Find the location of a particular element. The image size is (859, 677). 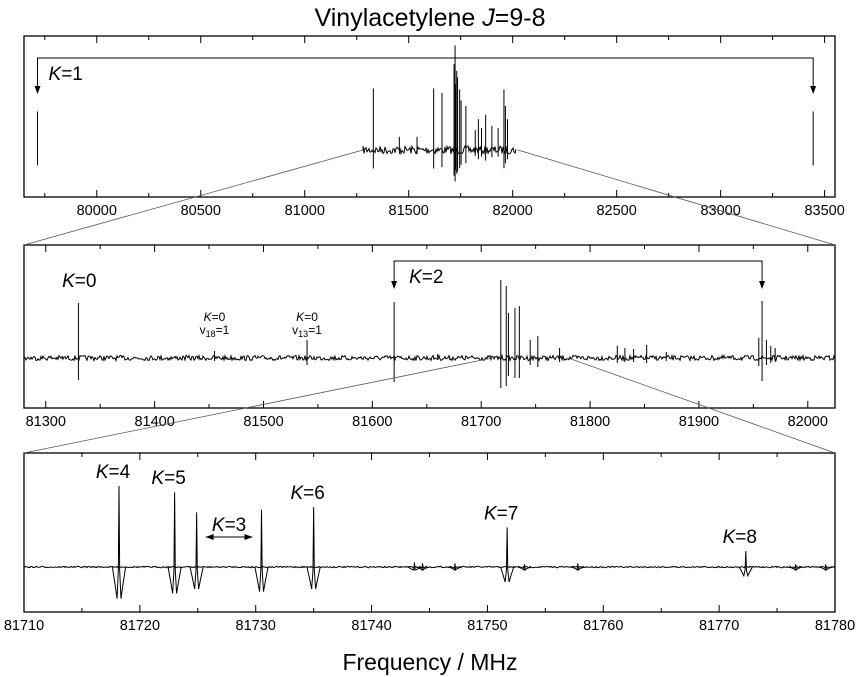

x-tick-label: 81760 is located at coordinates (603, 626).